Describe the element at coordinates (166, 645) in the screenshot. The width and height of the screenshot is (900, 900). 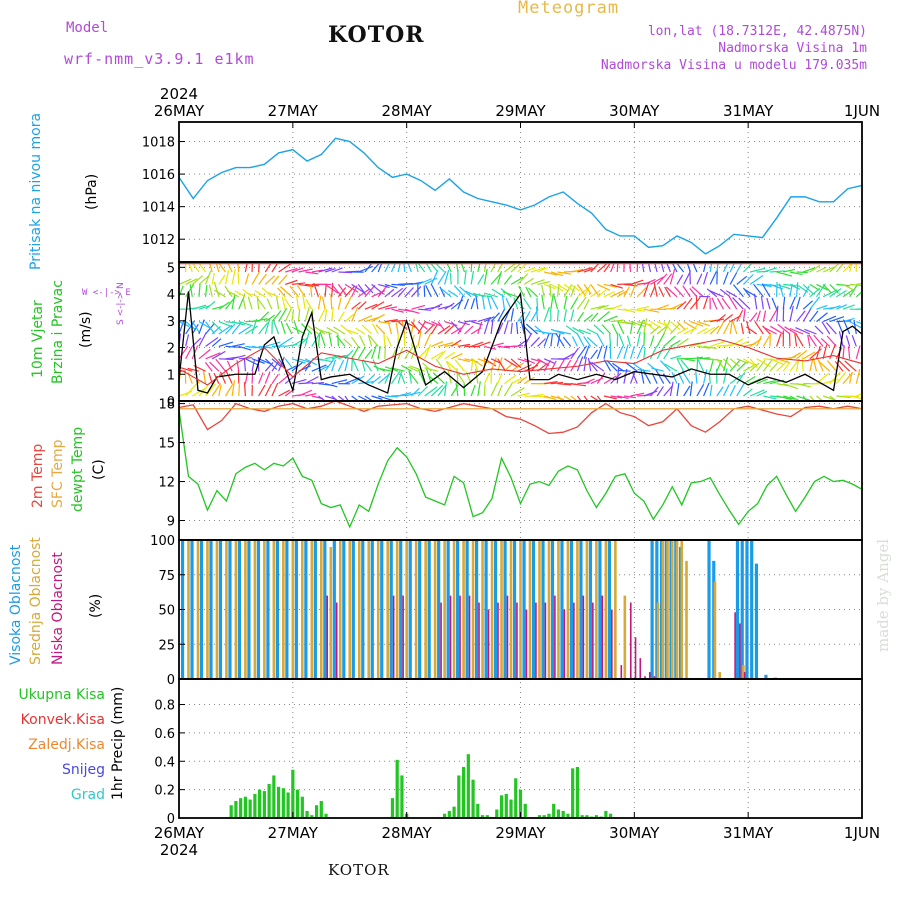
I see `y-tick-label: 25` at that location.